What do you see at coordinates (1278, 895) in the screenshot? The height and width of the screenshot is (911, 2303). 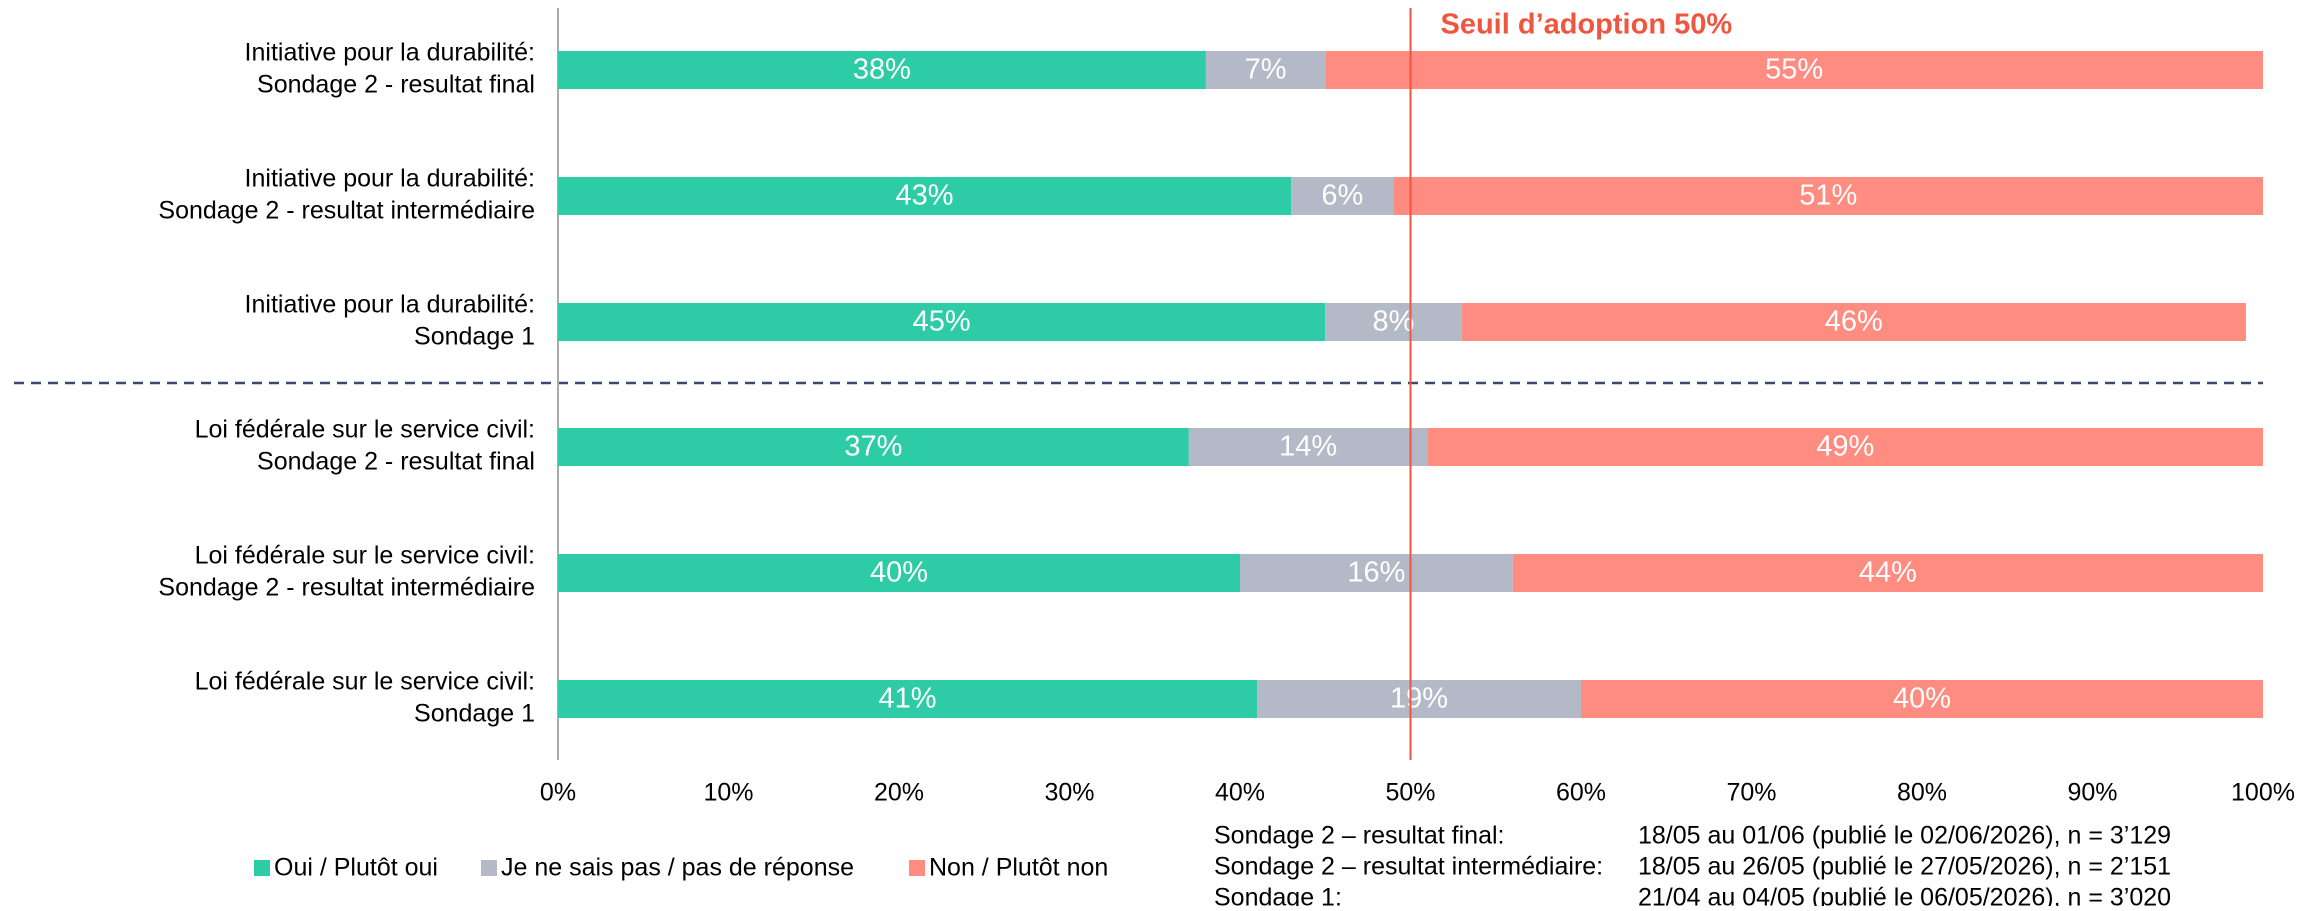 I see `note-label: Sondage 1:` at bounding box center [1278, 895].